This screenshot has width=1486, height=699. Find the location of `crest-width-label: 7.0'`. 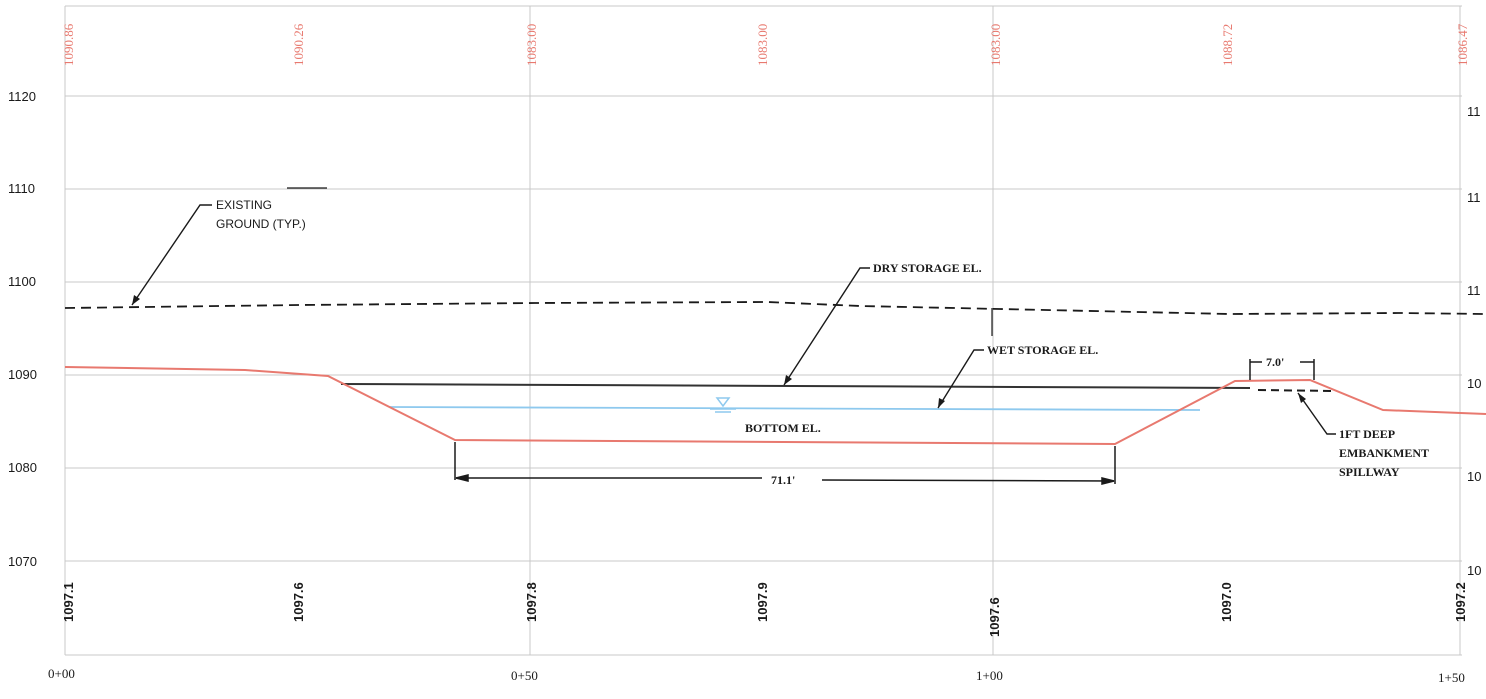

crest-width-label: 7.0' is located at coordinates (1275, 362).